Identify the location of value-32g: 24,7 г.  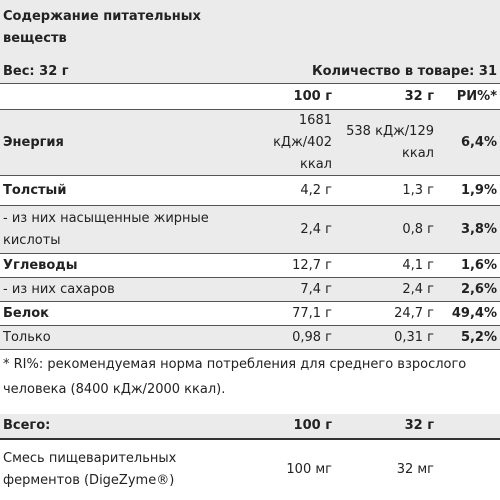
(414, 313).